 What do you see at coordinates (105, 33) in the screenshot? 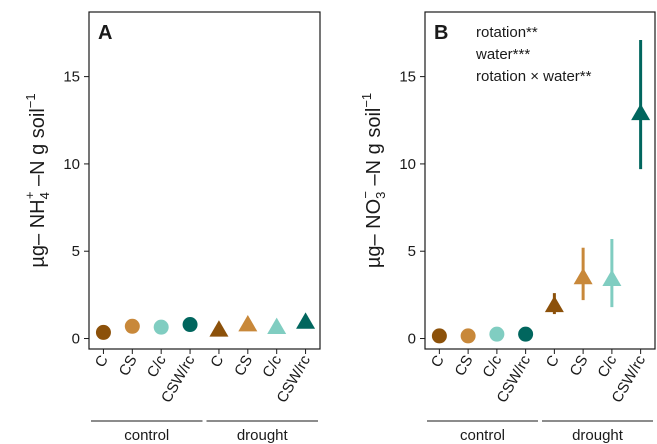
I see `panel-label: A` at bounding box center [105, 33].